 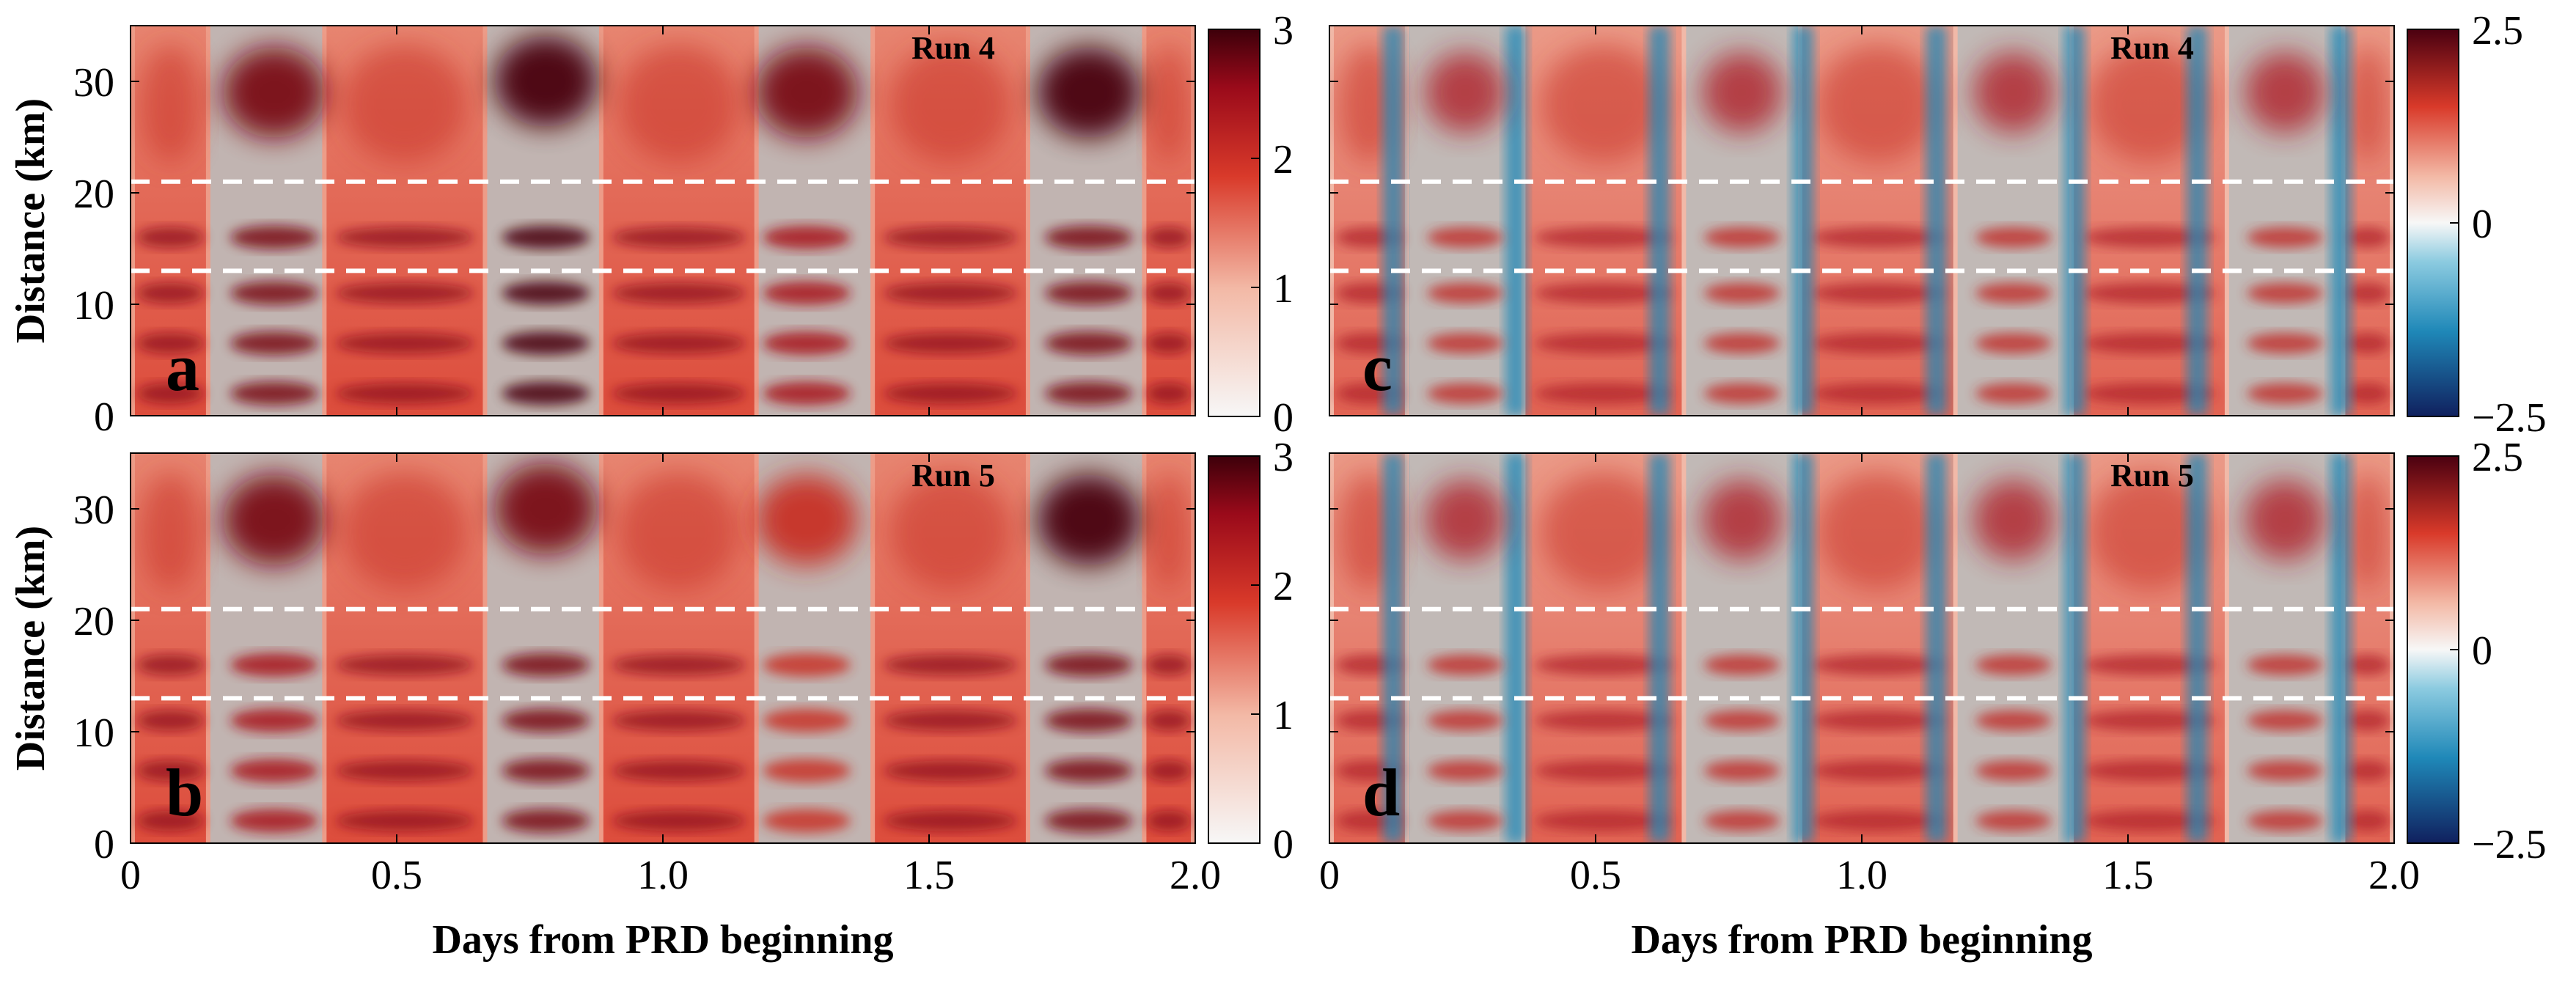 I want to click on colorbar-tick-label-c-0: 2.5, so click(x=2498, y=31).